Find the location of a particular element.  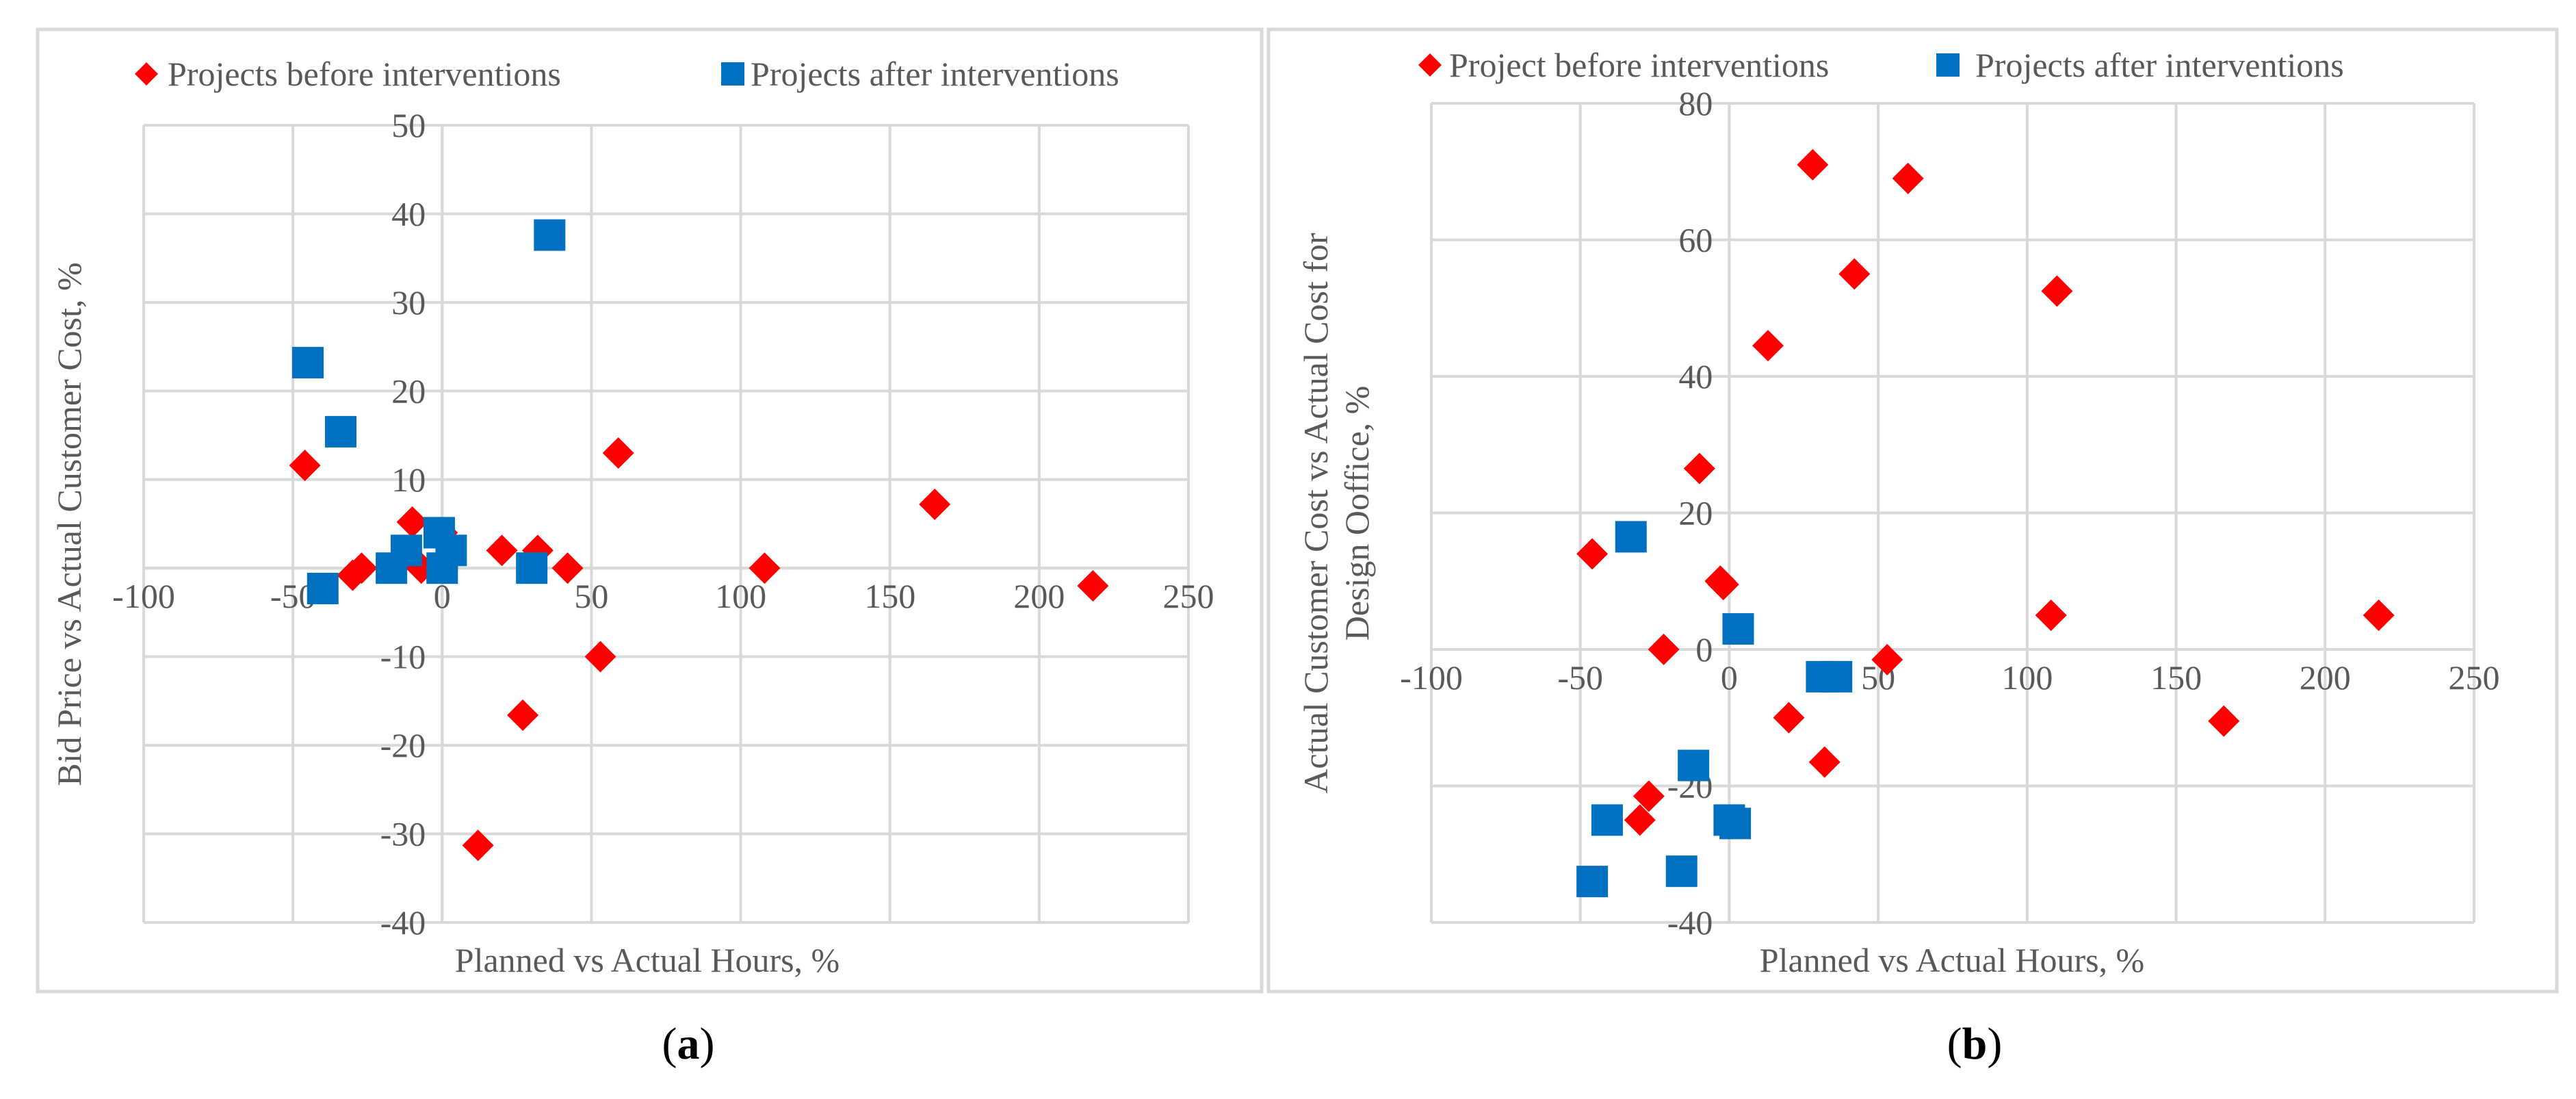

chart-b-x-tick-label: 0 is located at coordinates (1730, 677).